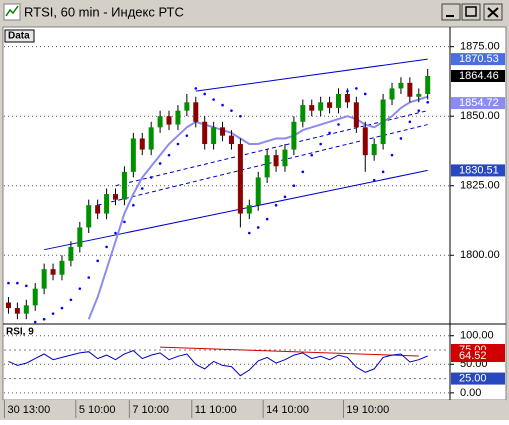 This screenshot has height=425, width=509. Describe the element at coordinates (28, 410) in the screenshot. I see `x-tick-label: 30 13:00` at that location.